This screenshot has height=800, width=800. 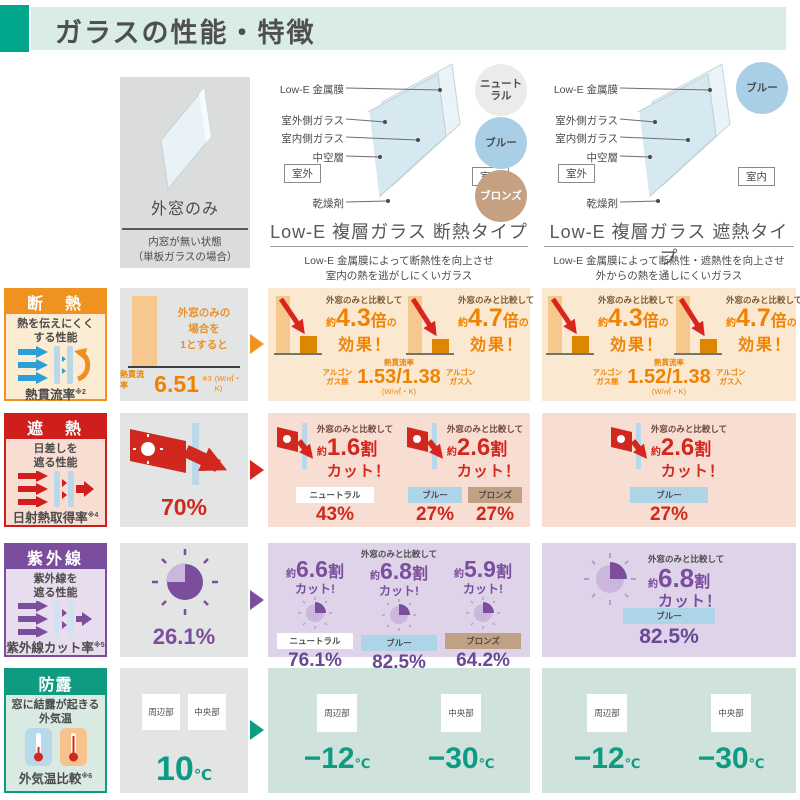 I want to click on swatch-blue: ブルー, so click(x=501, y=143).